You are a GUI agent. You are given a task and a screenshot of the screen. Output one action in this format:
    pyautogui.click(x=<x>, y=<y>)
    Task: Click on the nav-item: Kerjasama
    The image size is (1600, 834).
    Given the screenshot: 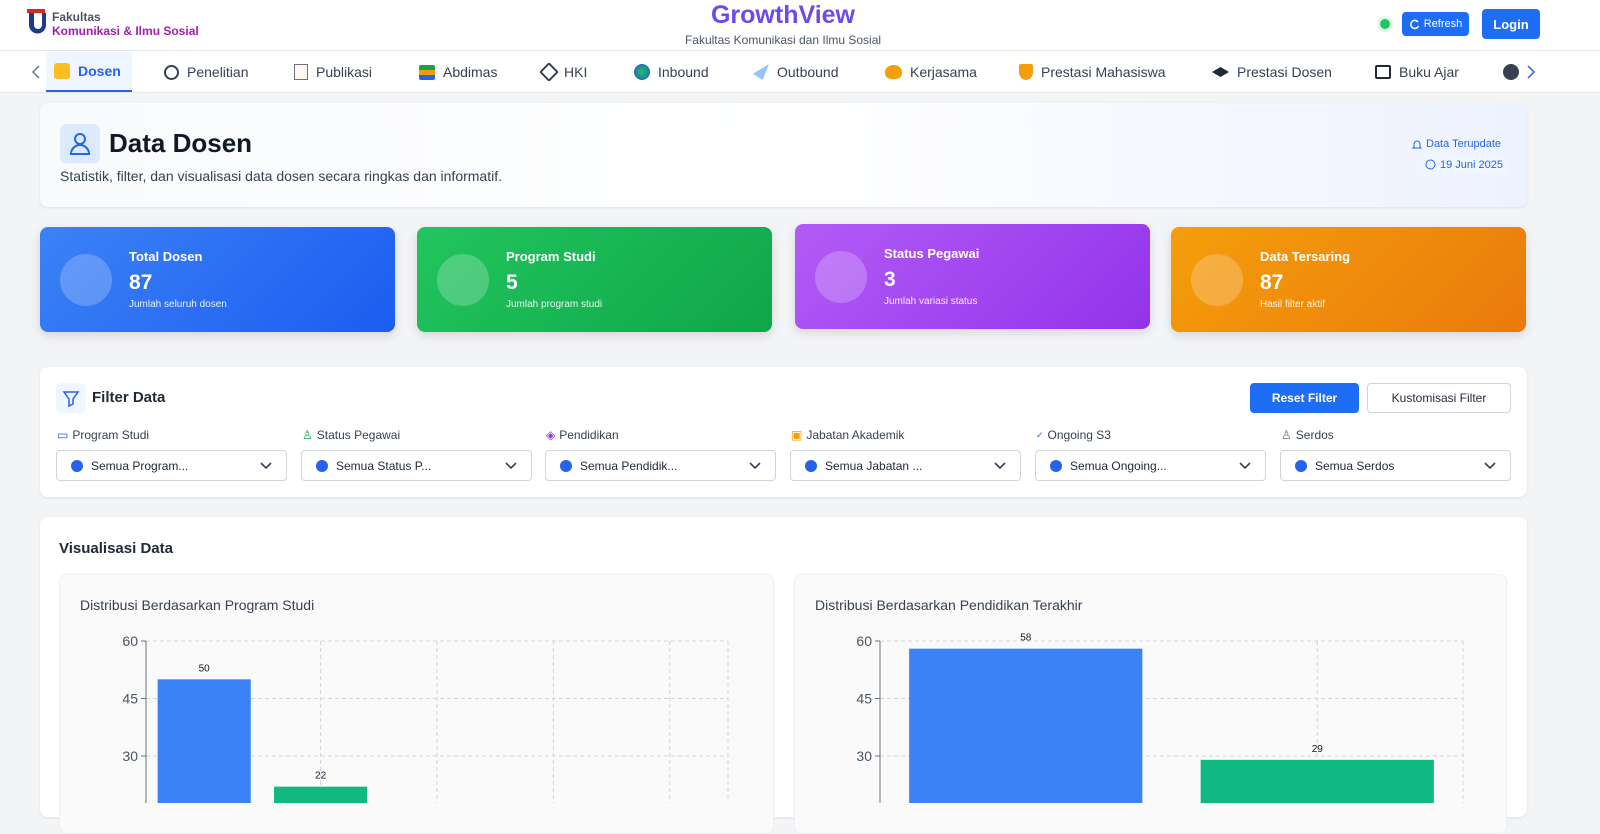 What is the action you would take?
    pyautogui.click(x=931, y=72)
    